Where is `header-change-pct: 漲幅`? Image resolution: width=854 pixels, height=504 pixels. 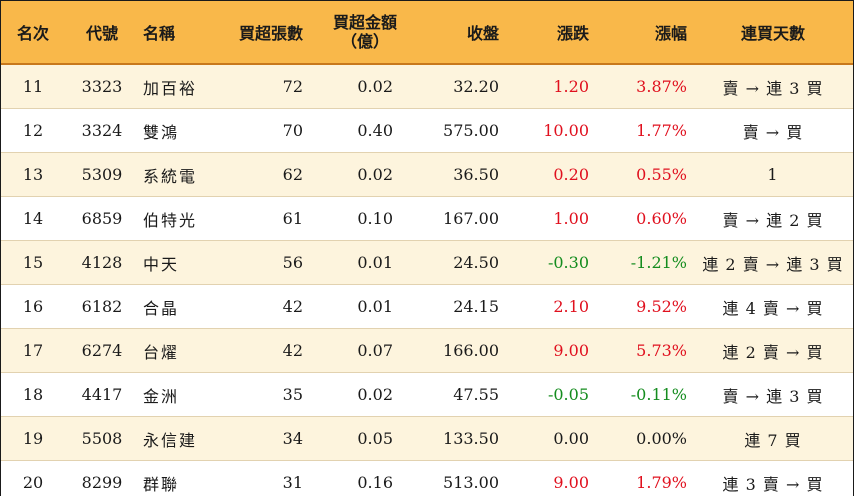
header-change-pct: 漲幅 is located at coordinates (647, 32).